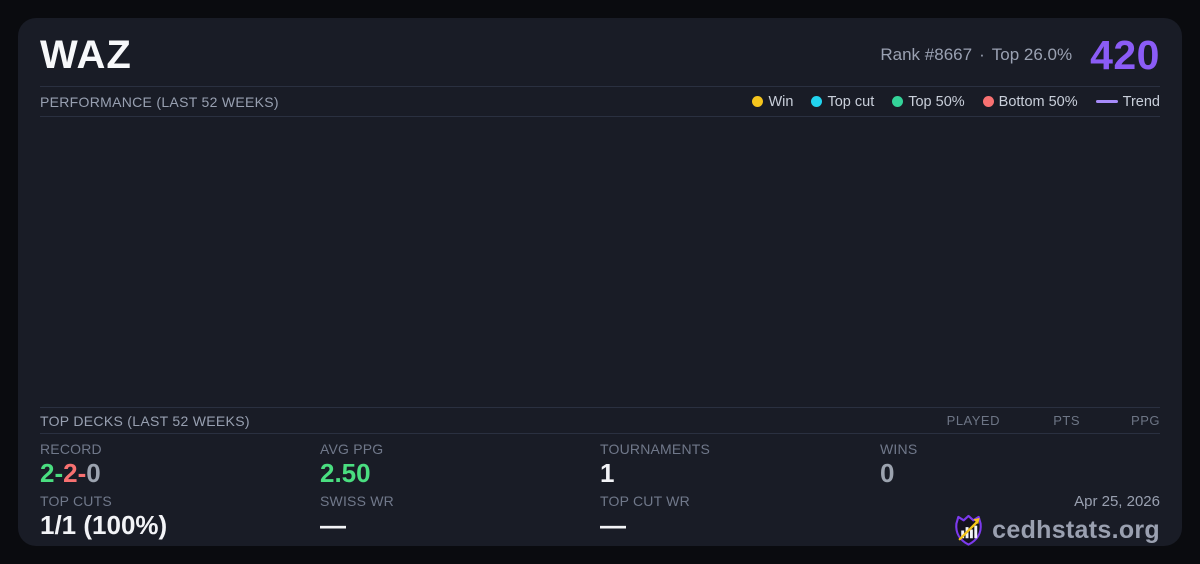 The width and height of the screenshot is (1200, 564). I want to click on snapshot-date: Apr 25, 2026, so click(1117, 501).